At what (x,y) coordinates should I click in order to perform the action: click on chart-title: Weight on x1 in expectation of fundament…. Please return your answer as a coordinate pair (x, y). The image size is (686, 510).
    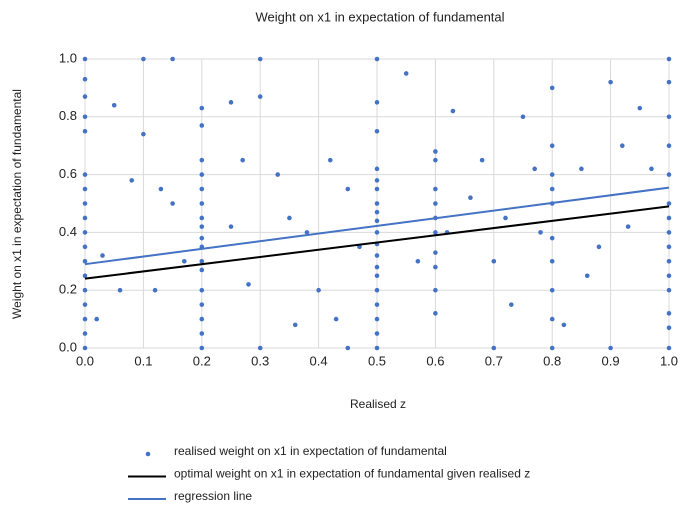
    Looking at the image, I should click on (379, 16).